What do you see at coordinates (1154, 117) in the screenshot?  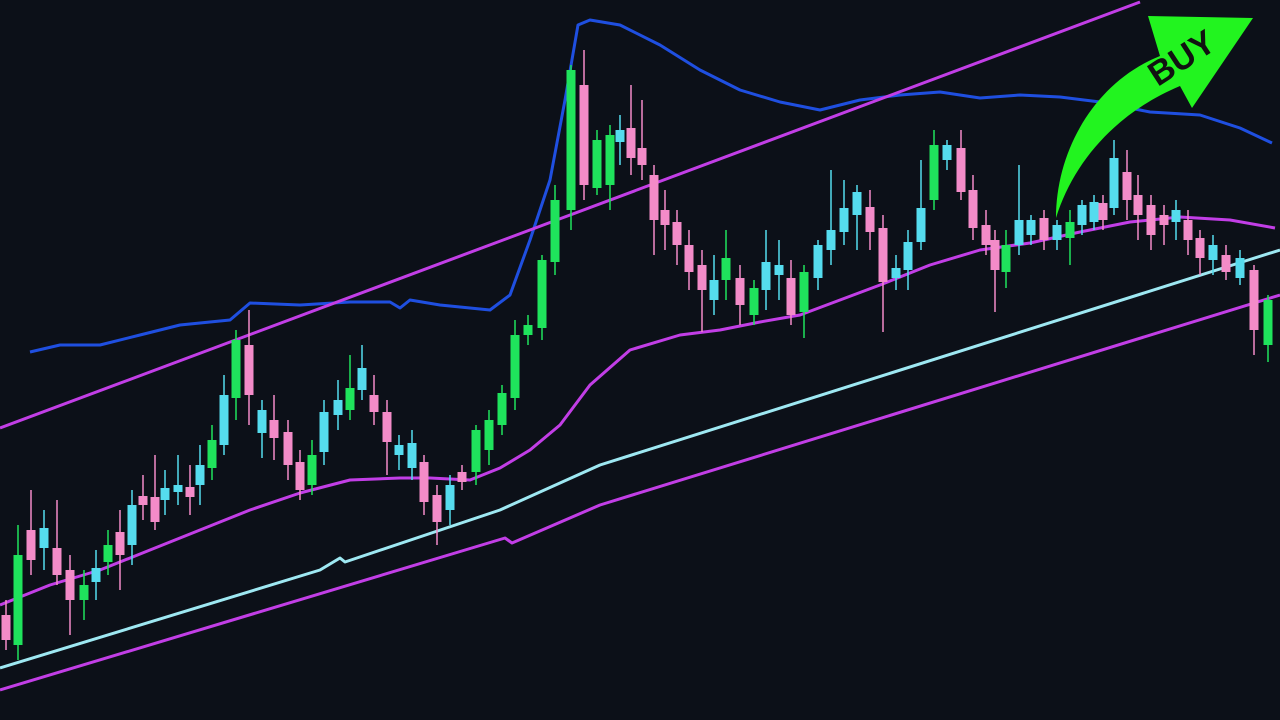 I see `buy-arrow` at bounding box center [1154, 117].